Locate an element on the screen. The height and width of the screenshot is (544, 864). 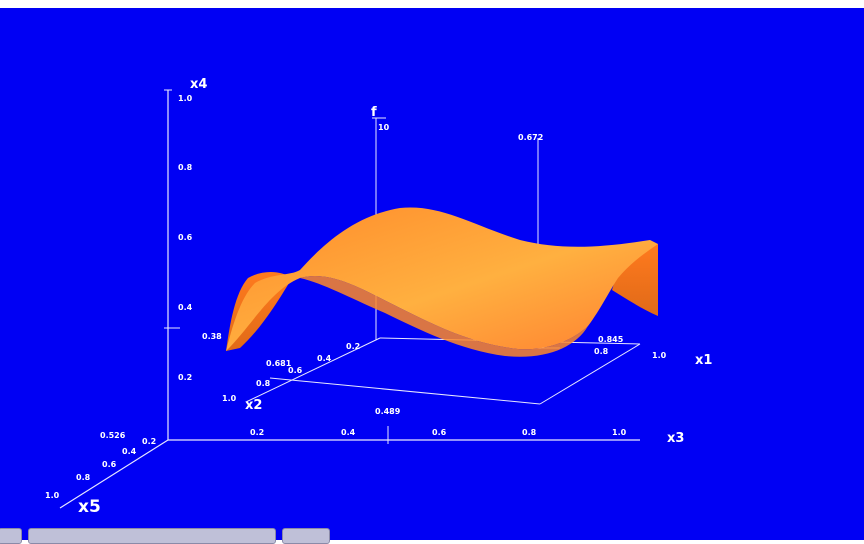
surface-top is located at coordinates (442, 279).